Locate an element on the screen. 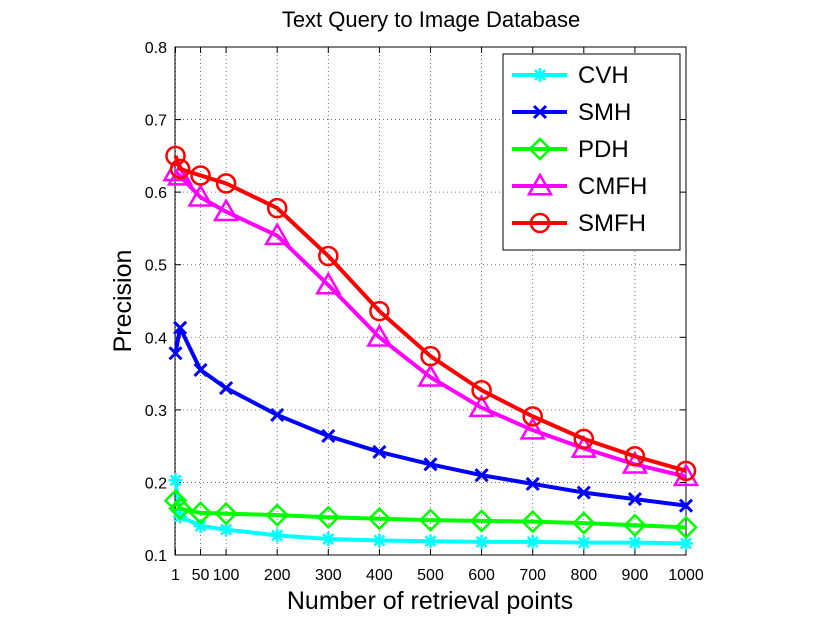 The height and width of the screenshot is (625, 830). legend-item-cmfh: CMFH is located at coordinates (579, 186).